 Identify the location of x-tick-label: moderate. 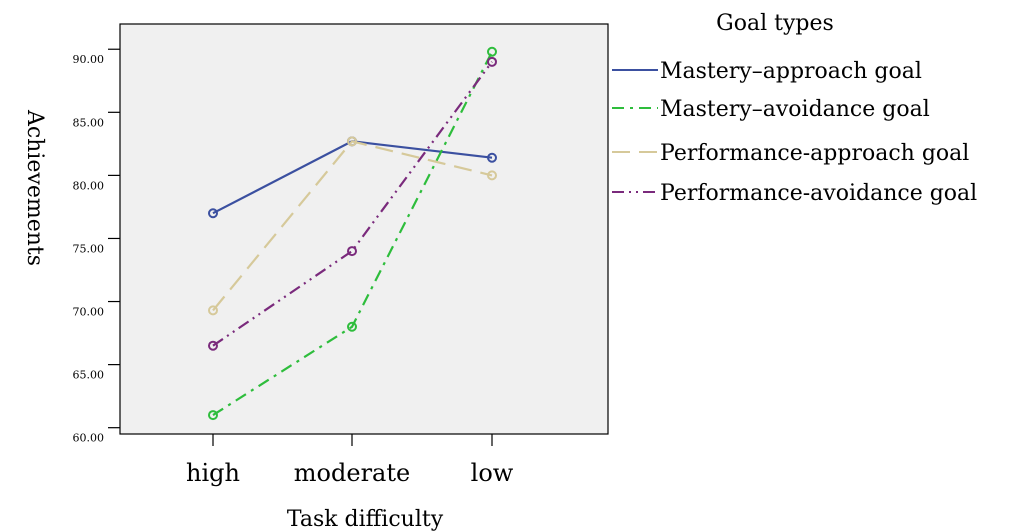
(352, 473).